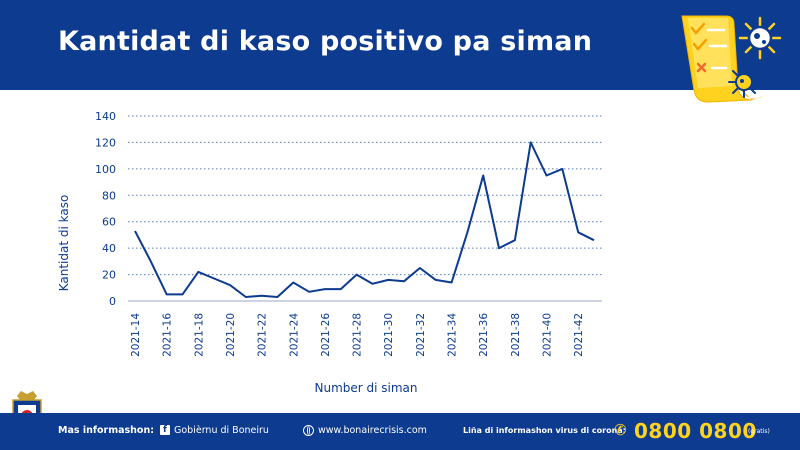  What do you see at coordinates (168, 335) in the screenshot?
I see `x-tick-label: 2021-16` at bounding box center [168, 335].